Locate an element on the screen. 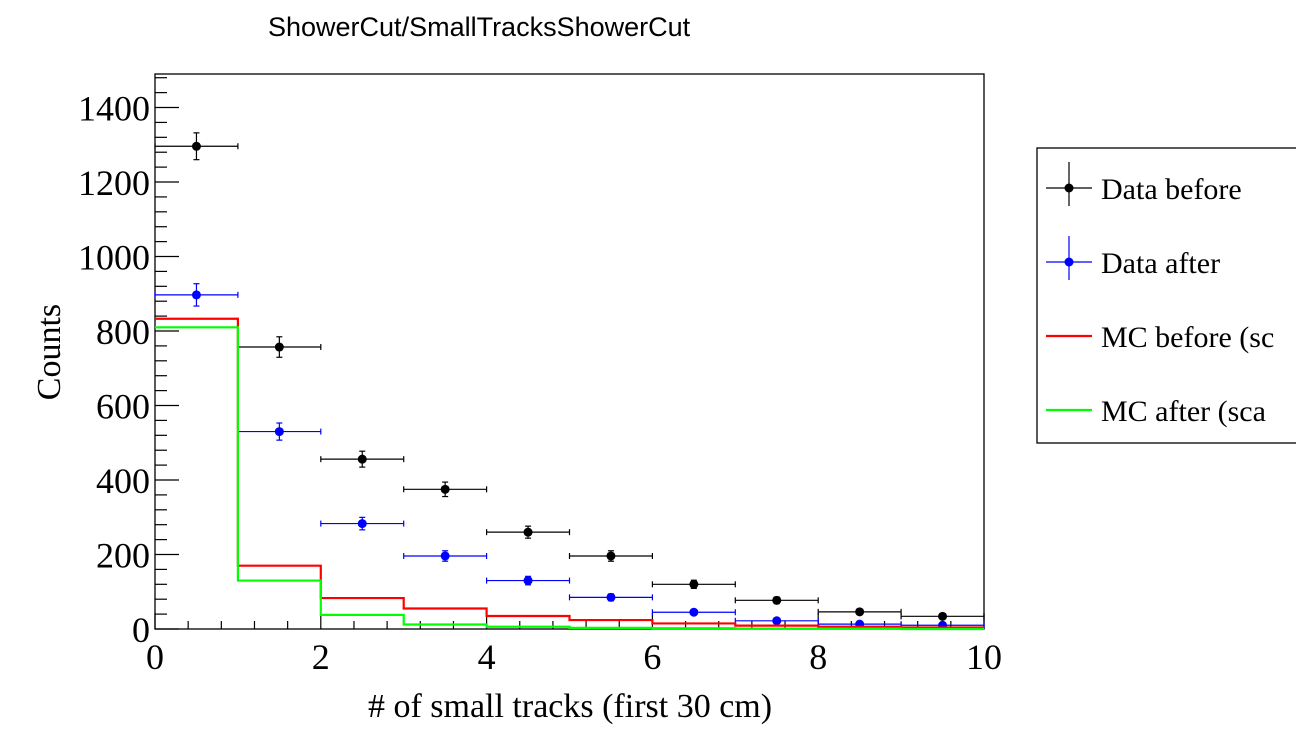 The image size is (1296, 745). legend-label-data-before: Data before is located at coordinates (1171, 189).